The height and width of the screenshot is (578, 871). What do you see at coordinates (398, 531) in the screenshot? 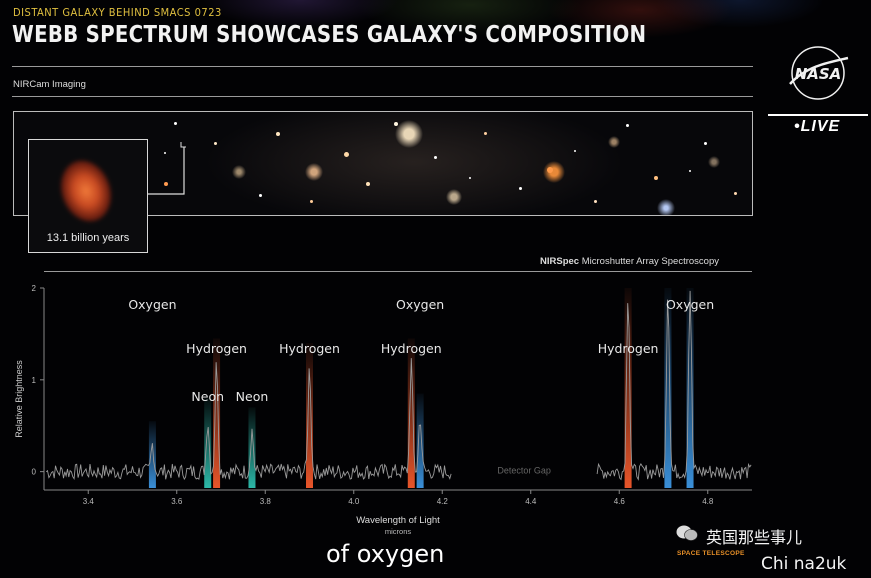
I see `x-axis-unit: microns` at bounding box center [398, 531].